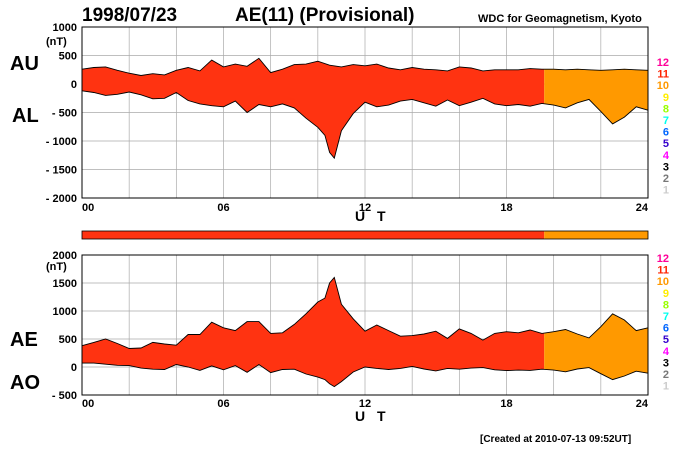 The image size is (700, 450). Describe the element at coordinates (61, 142) in the screenshot. I see `y-tick-label: - 1000` at that location.